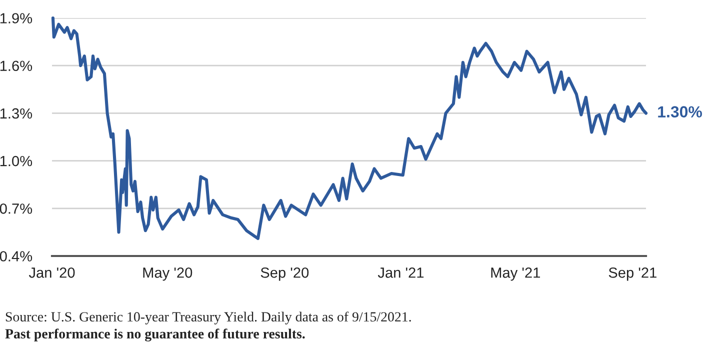 The width and height of the screenshot is (709, 352). Describe the element at coordinates (401, 272) in the screenshot. I see `x-tick-label: Jan '21` at that location.